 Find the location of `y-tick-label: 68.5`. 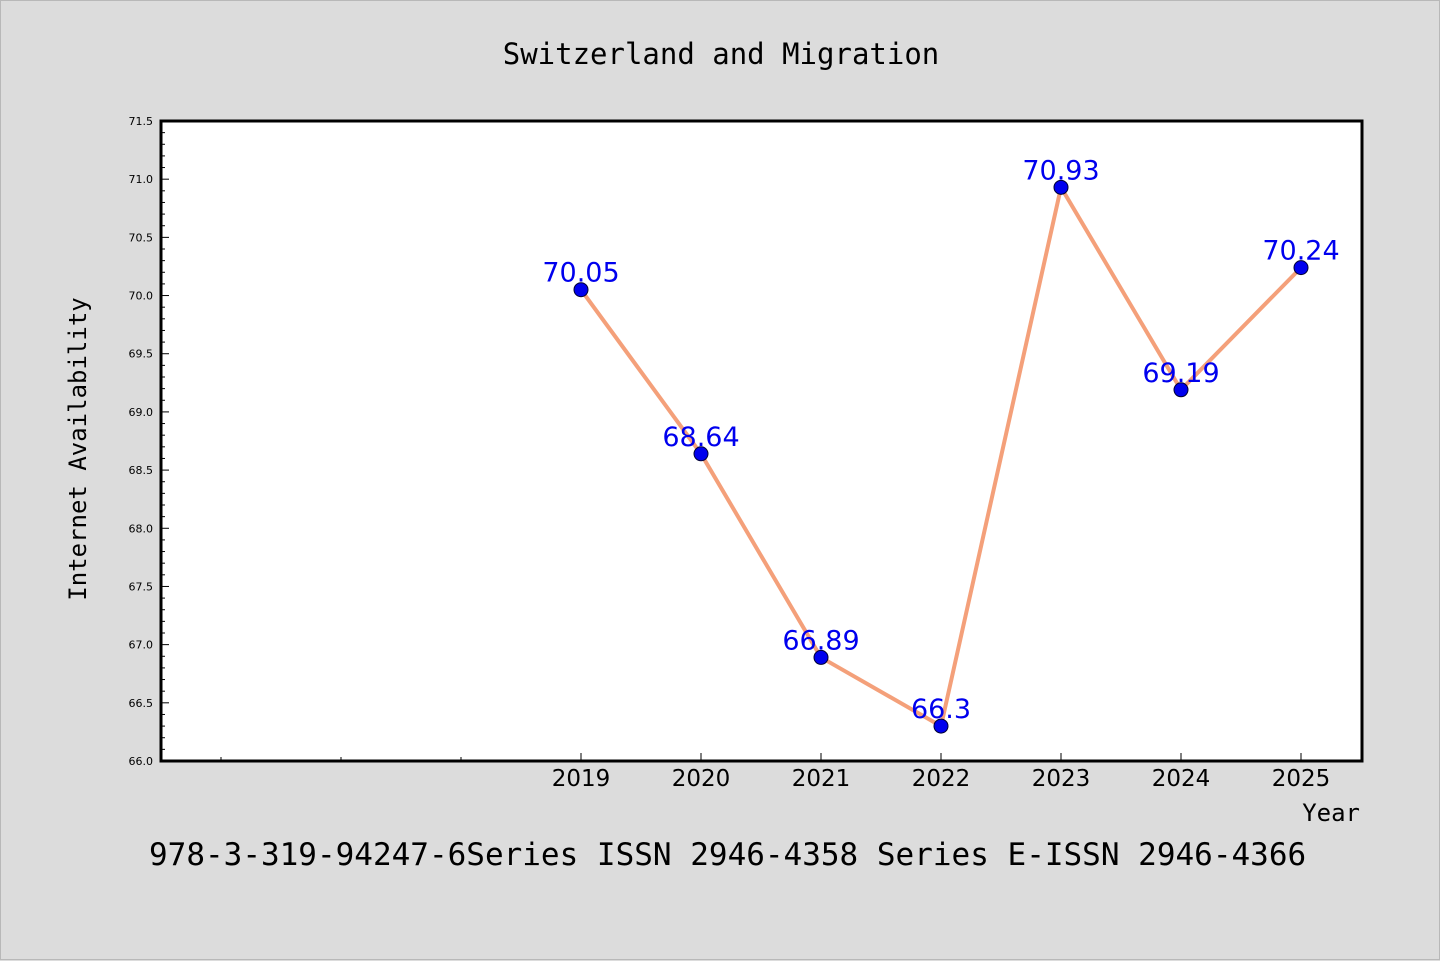

y-tick-label: 68.5 is located at coordinates (141, 470).